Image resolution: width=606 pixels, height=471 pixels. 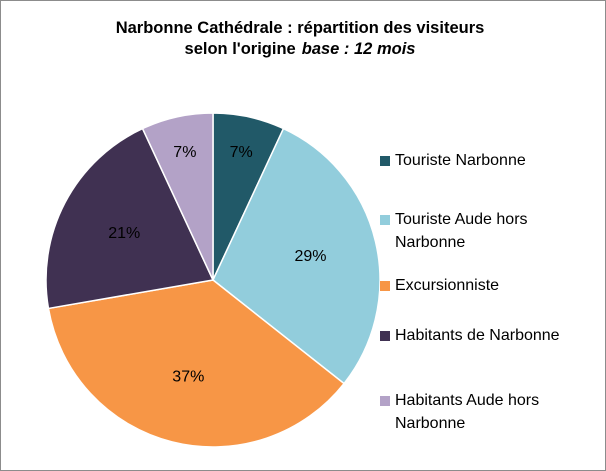 What do you see at coordinates (310, 256) in the screenshot?
I see `data-label: 29%` at bounding box center [310, 256].